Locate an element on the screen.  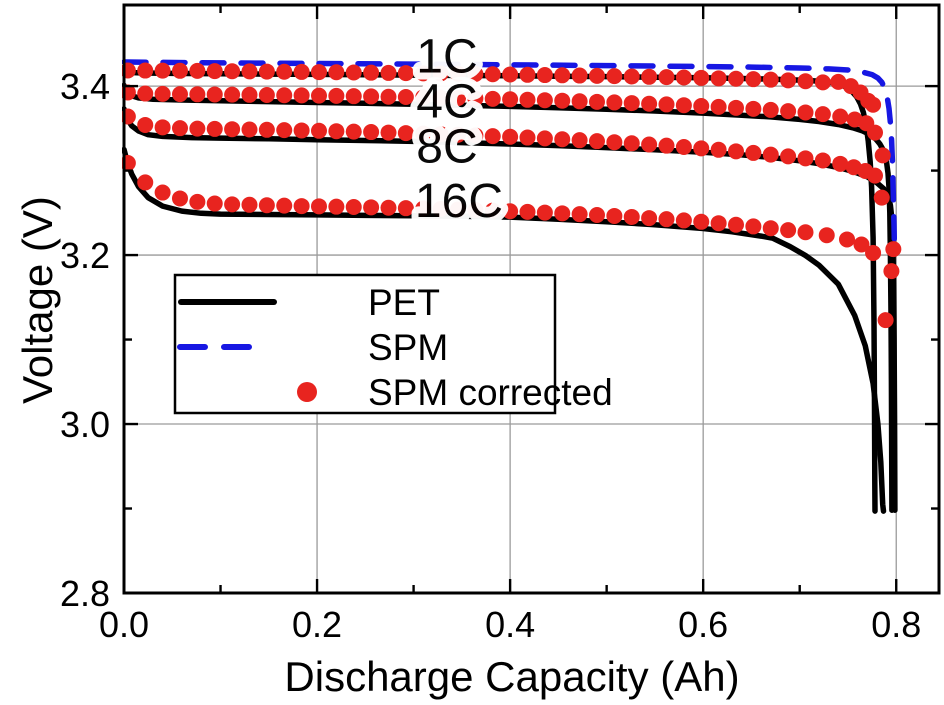
legend-label-spm-corrected: SPM corrected is located at coordinates (490, 392).